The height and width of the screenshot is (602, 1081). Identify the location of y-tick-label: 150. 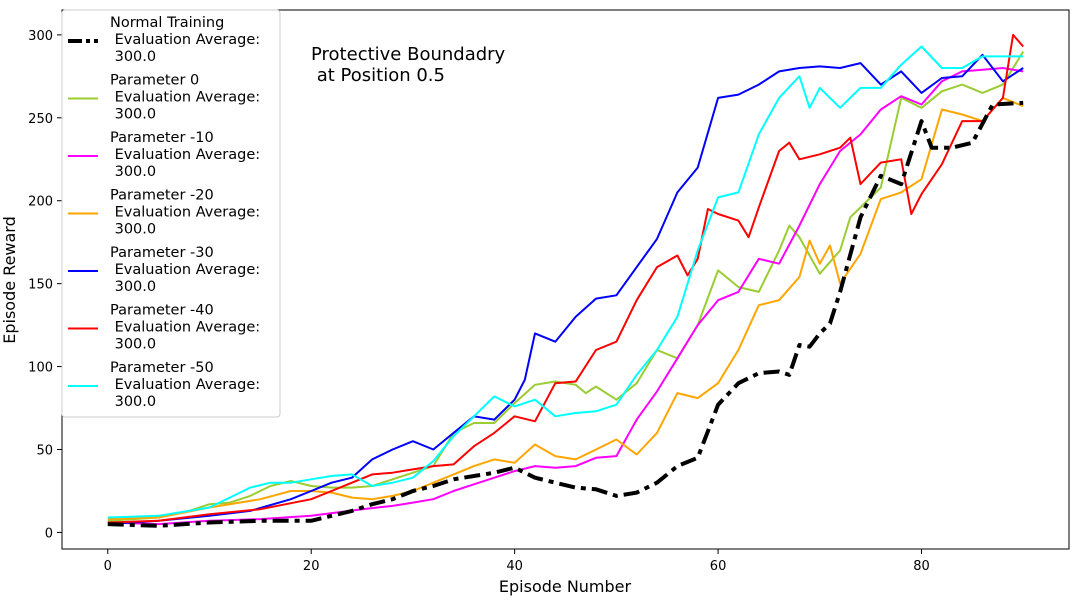
(40, 285).